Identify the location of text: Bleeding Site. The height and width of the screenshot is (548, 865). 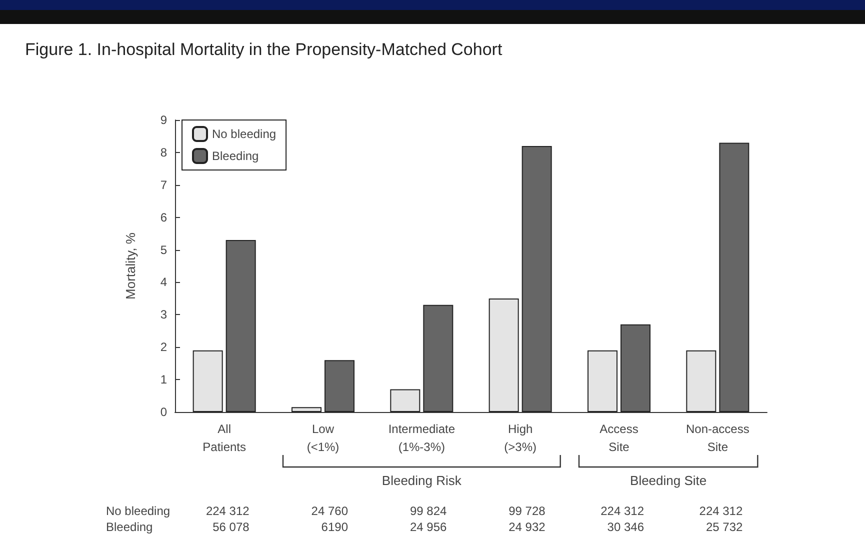
(668, 480).